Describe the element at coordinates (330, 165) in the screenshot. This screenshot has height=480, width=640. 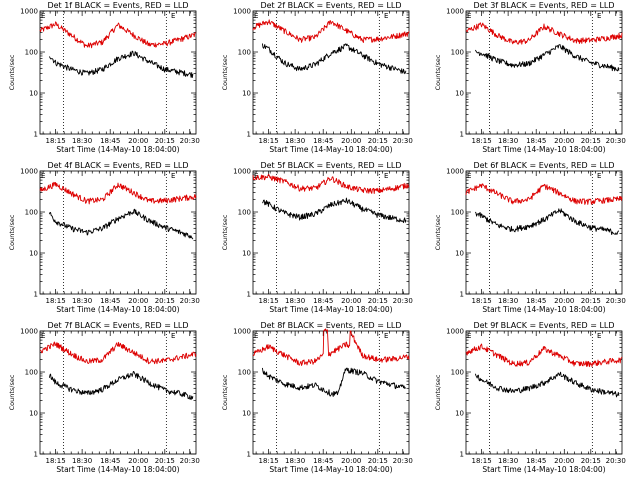
I see `panel-title: Det 5f BLACK = Events, RED = LLD` at that location.